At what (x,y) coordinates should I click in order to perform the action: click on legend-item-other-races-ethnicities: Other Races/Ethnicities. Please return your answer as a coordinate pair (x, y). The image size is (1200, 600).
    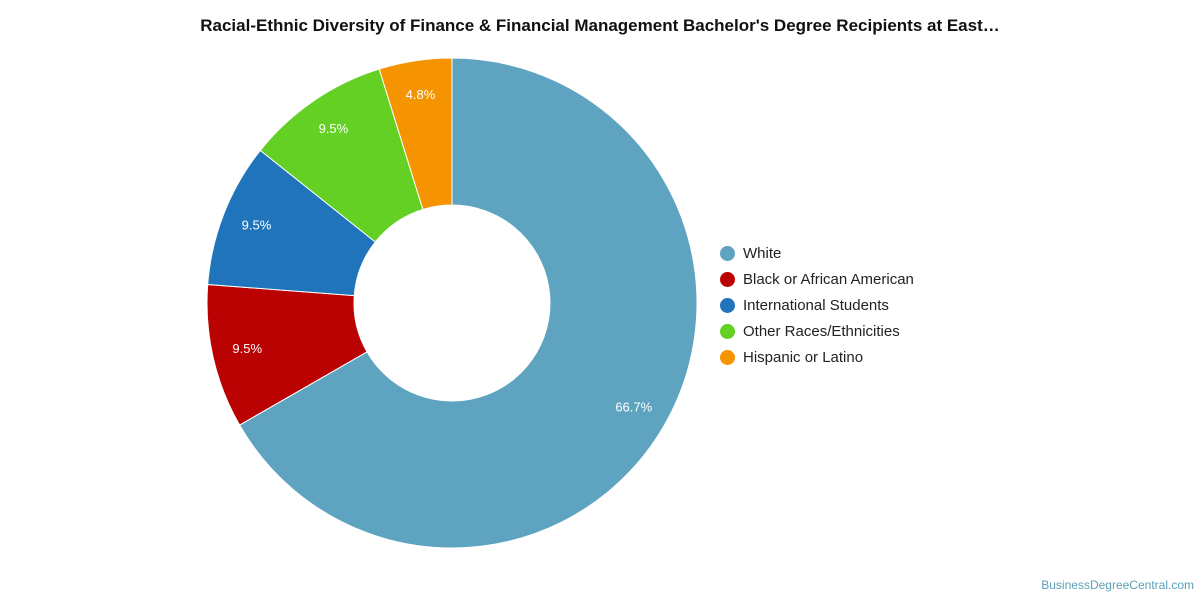
    Looking at the image, I should click on (817, 331).